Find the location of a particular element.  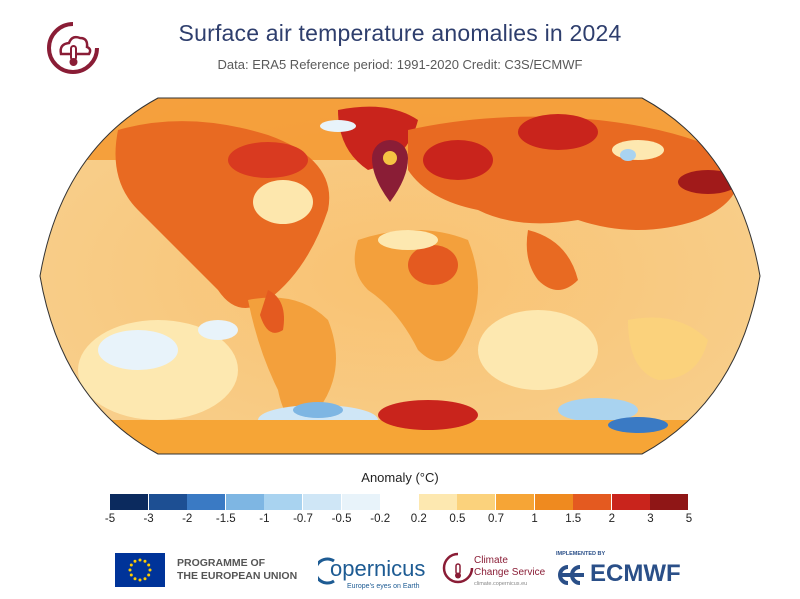

eu-line1: PROGRAMME OF is located at coordinates (221, 563).